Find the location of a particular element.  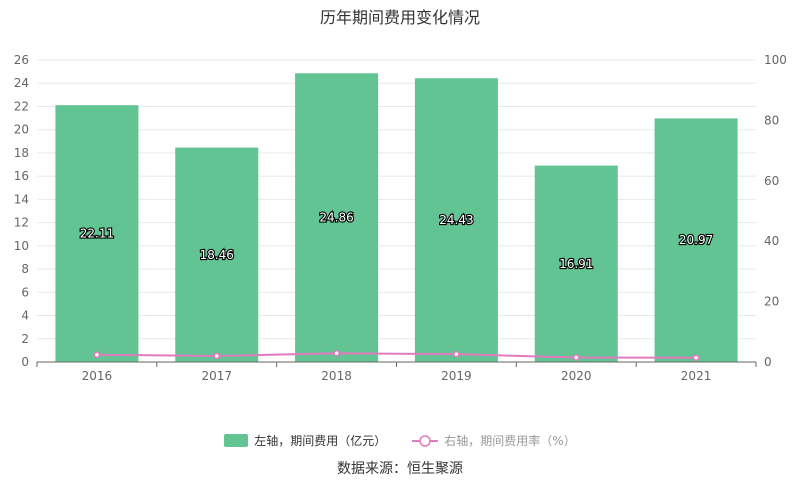

legend-item-line: 右轴，期间费用率（%） is located at coordinates (494, 440).